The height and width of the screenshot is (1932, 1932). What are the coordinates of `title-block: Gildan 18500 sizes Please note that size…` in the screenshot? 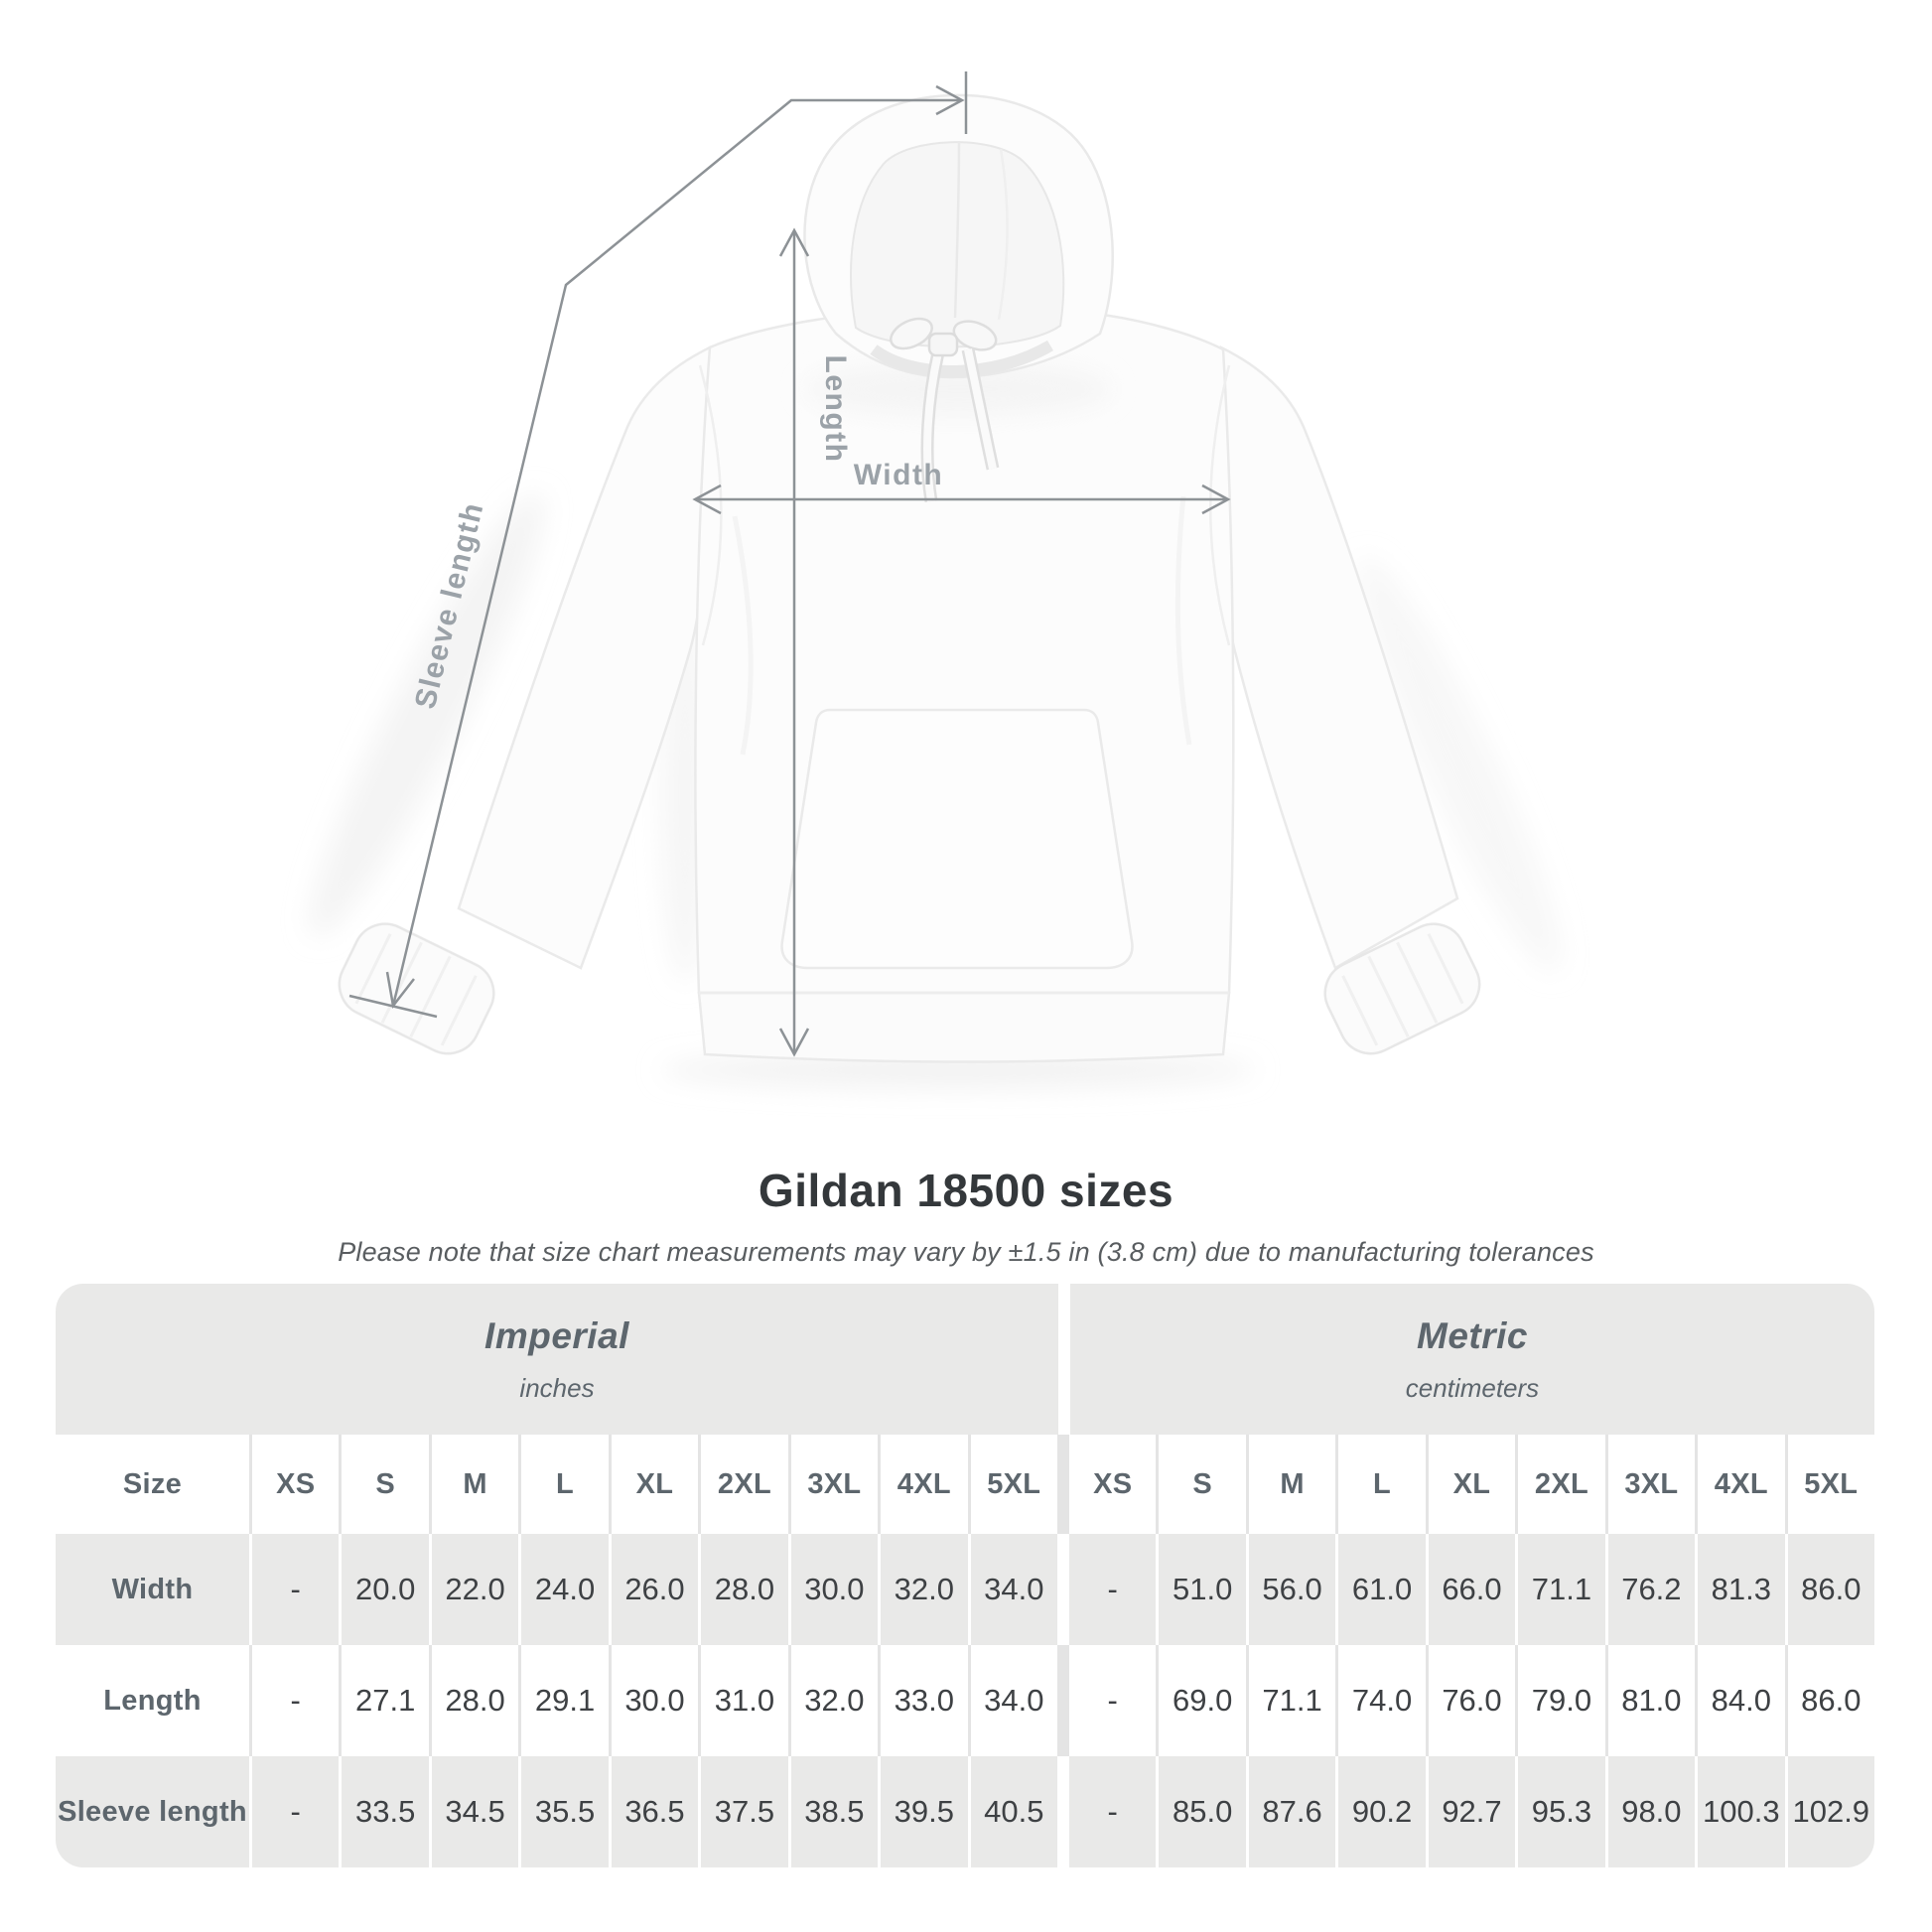 It's located at (966, 1216).